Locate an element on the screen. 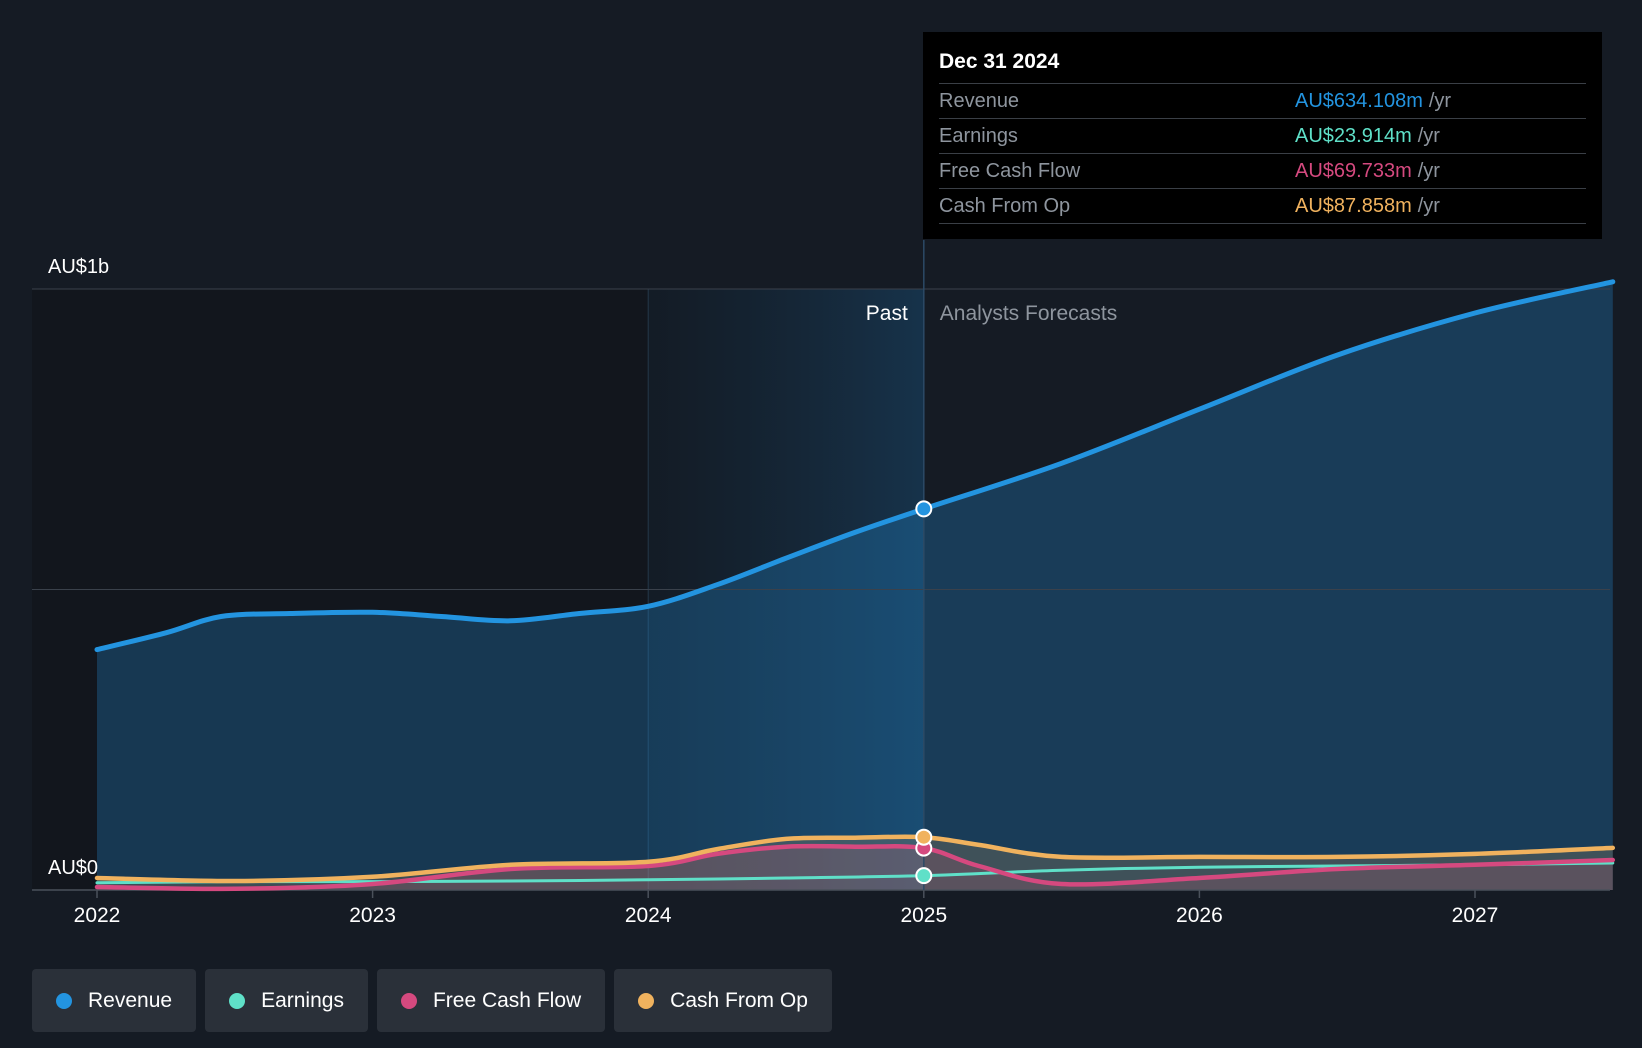 The width and height of the screenshot is (1642, 1048). tooltip-row-cash-from-op: Cash From Op AU$87.858m /yr is located at coordinates (1262, 206).